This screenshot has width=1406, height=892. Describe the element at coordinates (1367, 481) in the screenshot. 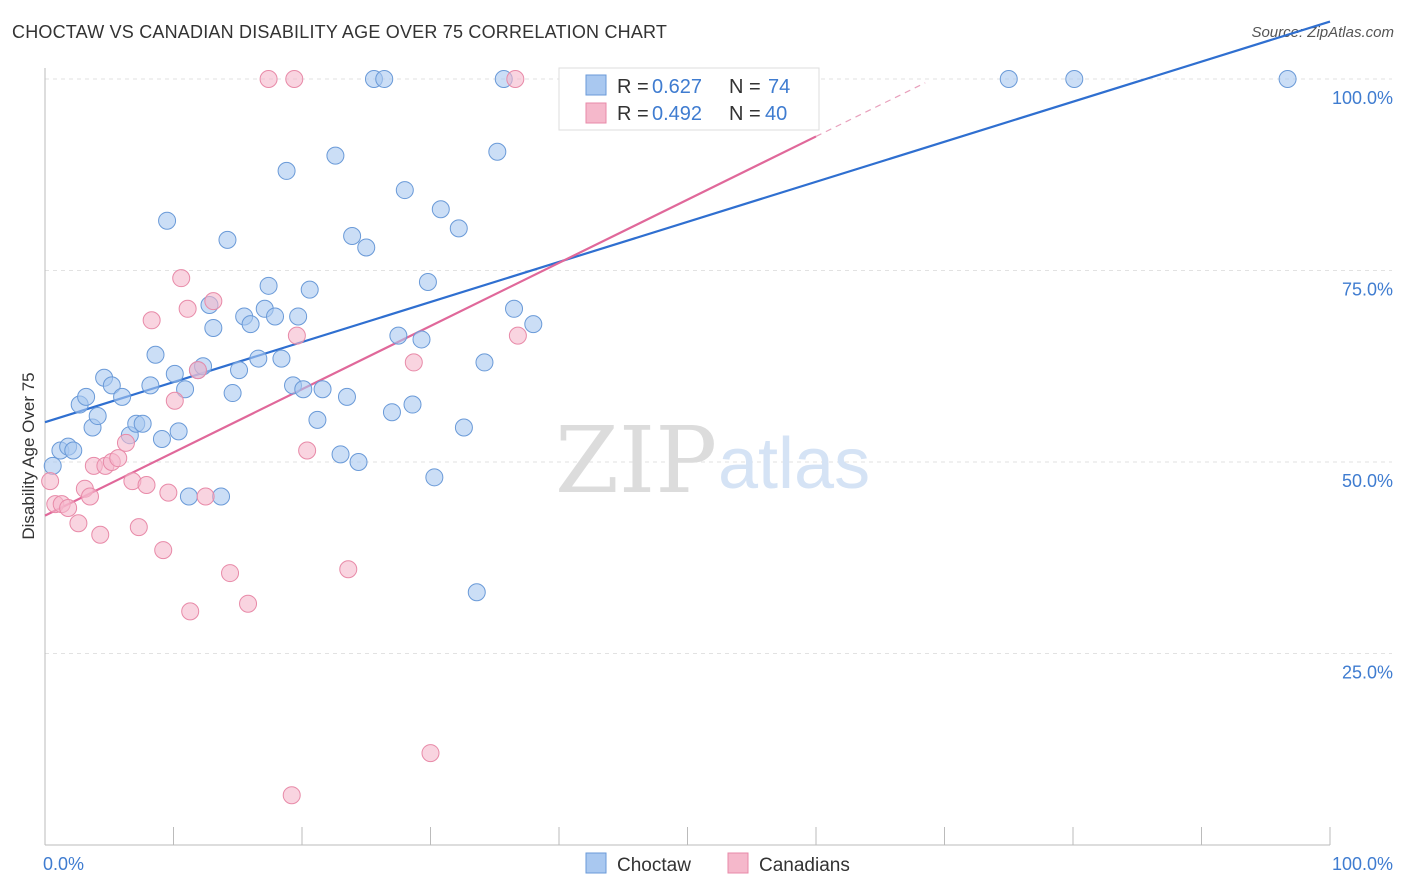

I see `y-tick-label: 50.0%` at that location.